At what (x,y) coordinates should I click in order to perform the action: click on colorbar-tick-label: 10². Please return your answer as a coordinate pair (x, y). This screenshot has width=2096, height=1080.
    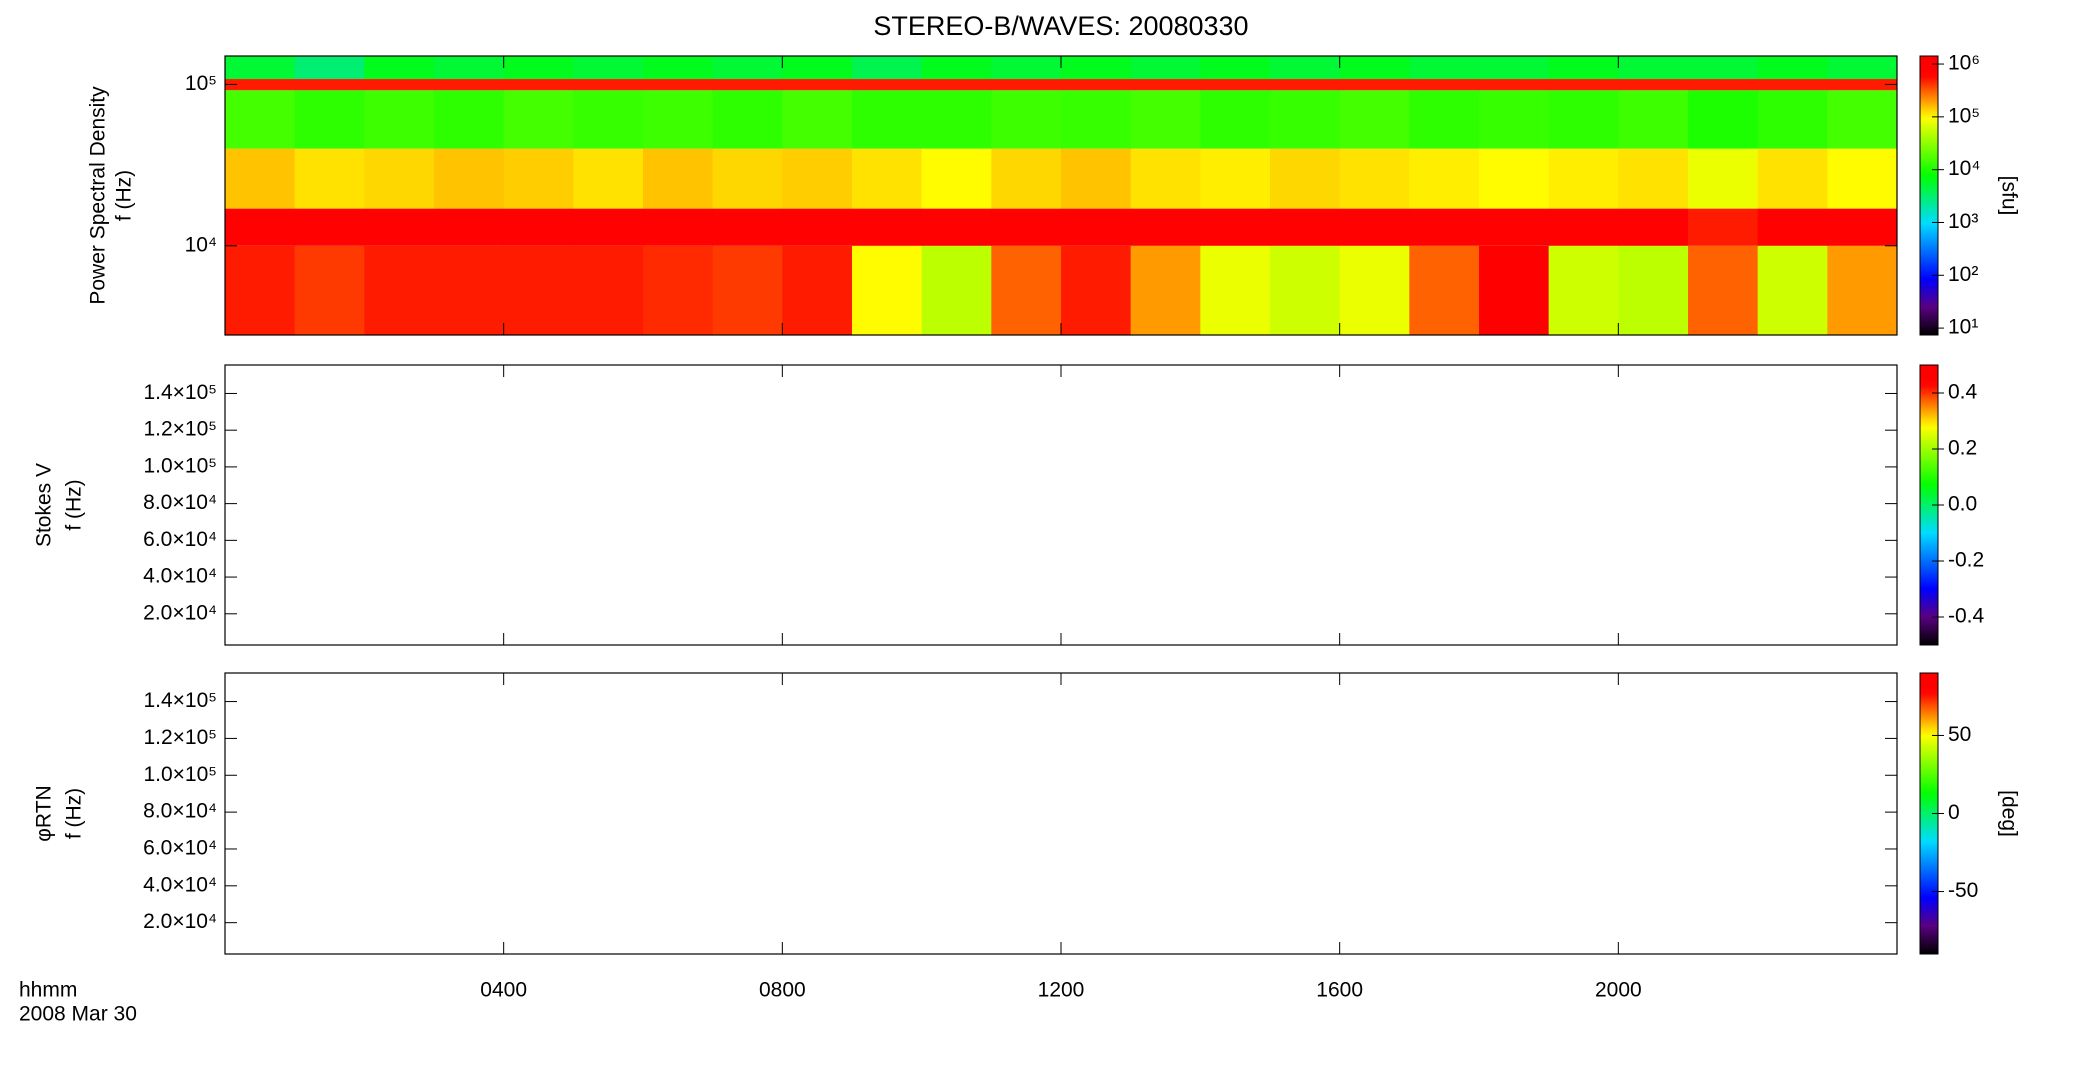
    Looking at the image, I should click on (1963, 274).